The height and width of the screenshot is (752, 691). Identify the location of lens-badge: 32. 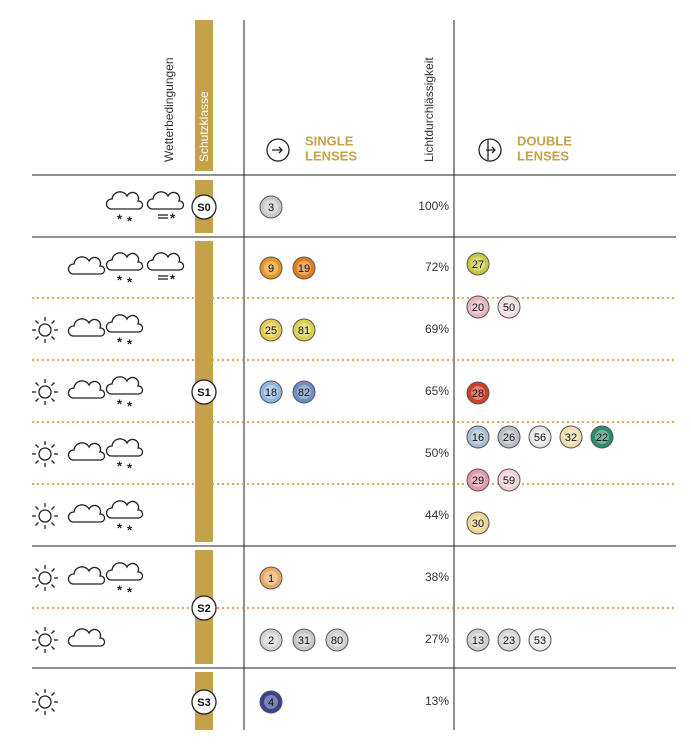
(571, 437).